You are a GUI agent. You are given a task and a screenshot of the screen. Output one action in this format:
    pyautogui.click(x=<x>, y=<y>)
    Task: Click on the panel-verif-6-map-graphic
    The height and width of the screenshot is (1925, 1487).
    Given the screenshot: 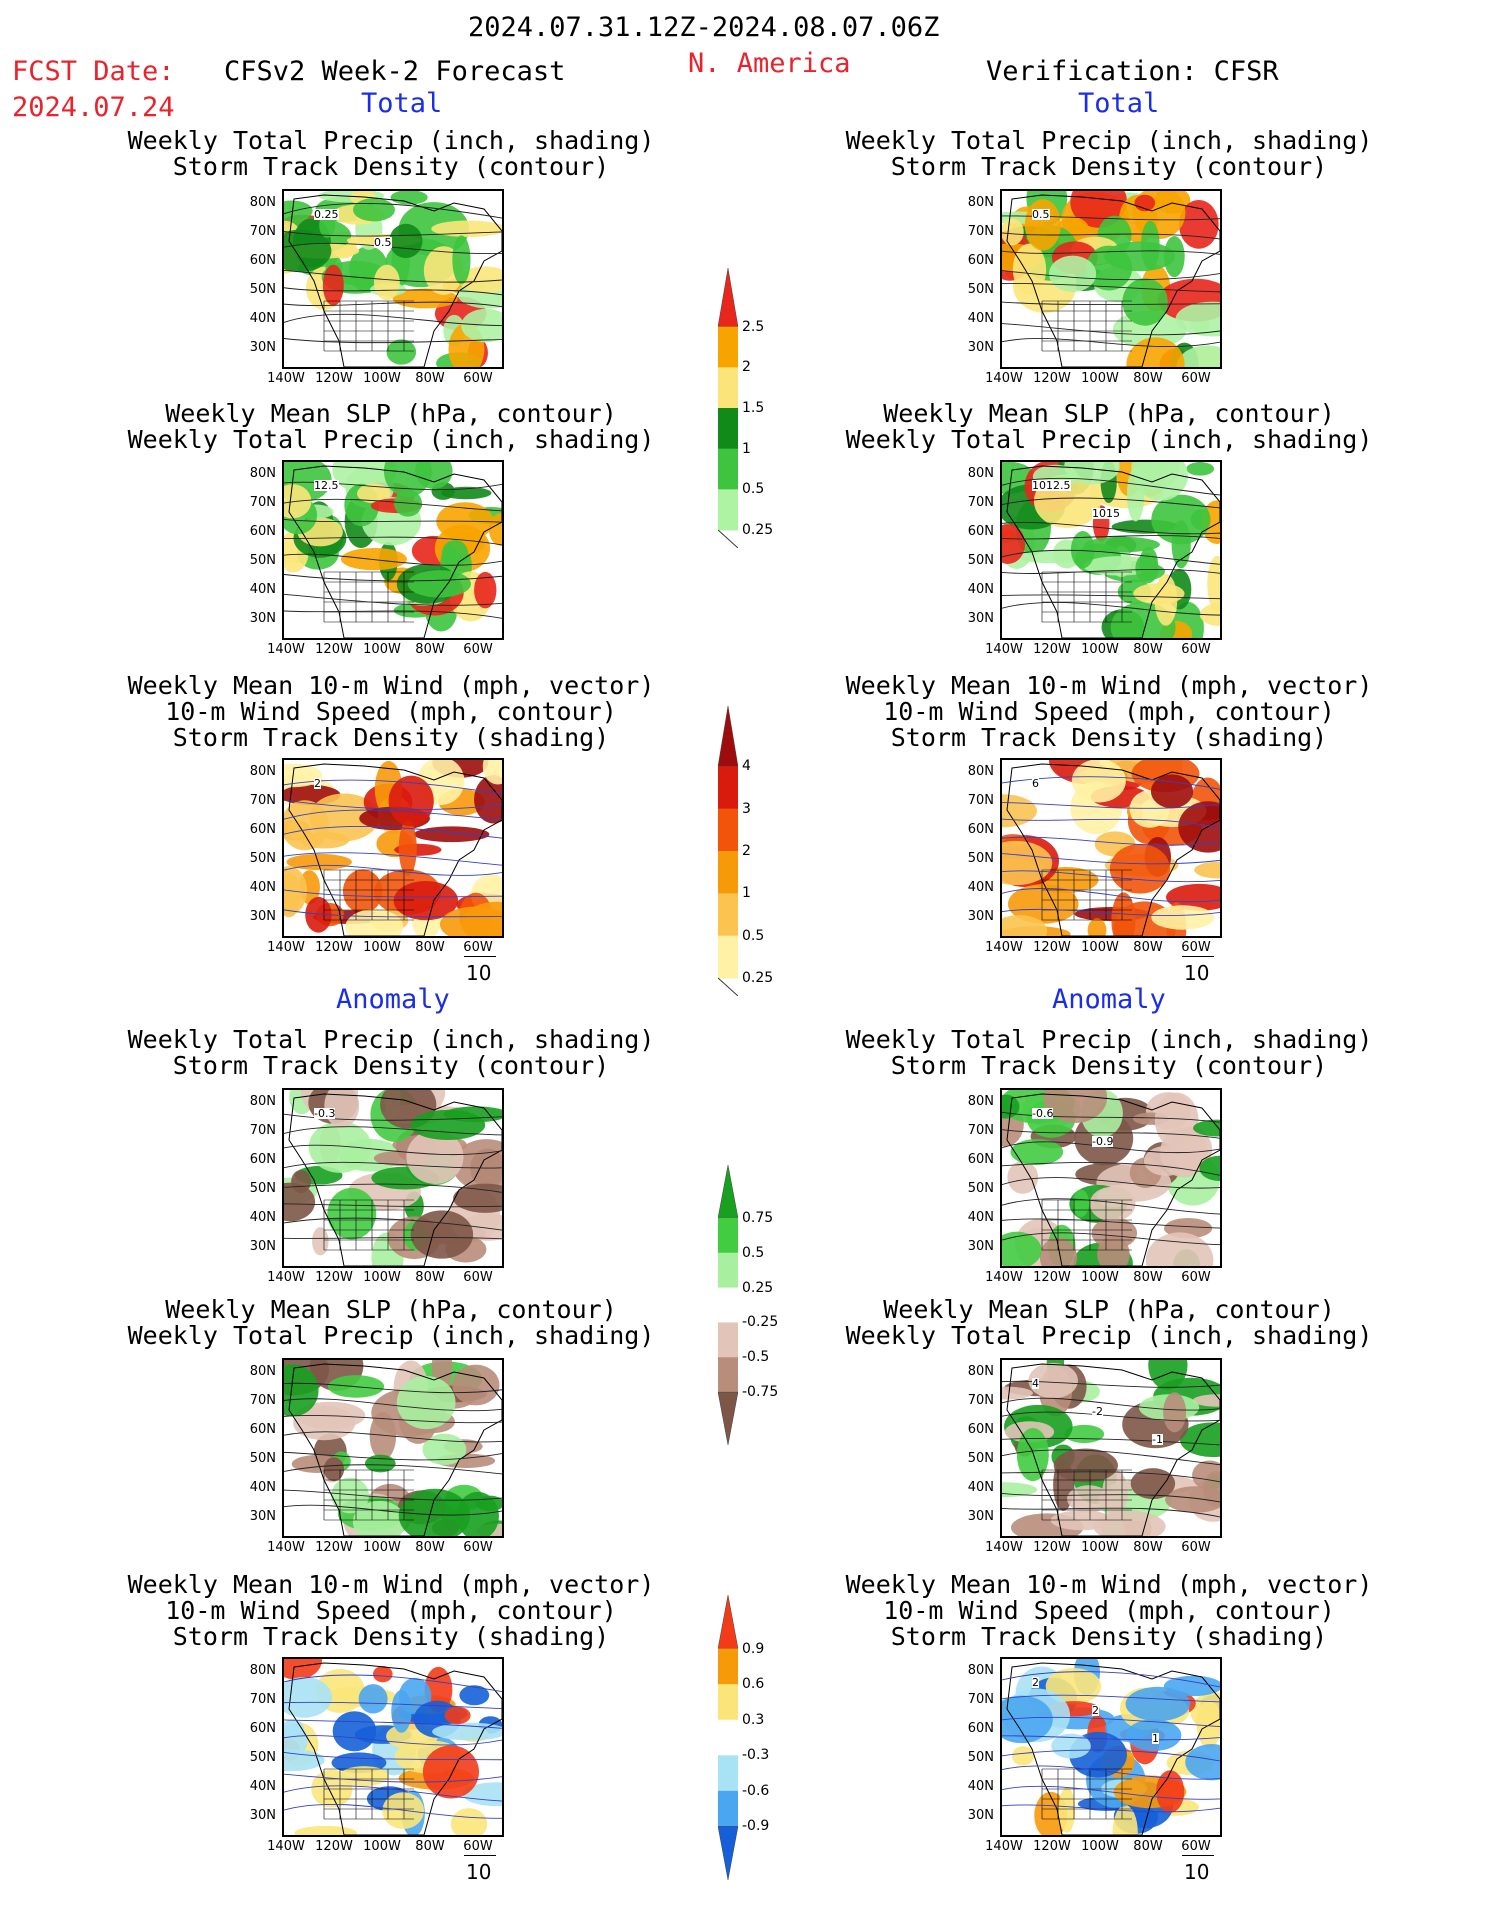 What is the action you would take?
    pyautogui.click(x=1111, y=1747)
    